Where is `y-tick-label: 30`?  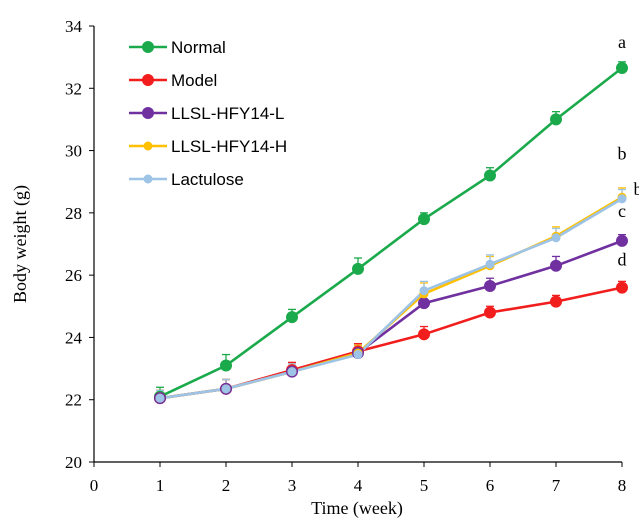
y-tick-label: 30 is located at coordinates (73, 151).